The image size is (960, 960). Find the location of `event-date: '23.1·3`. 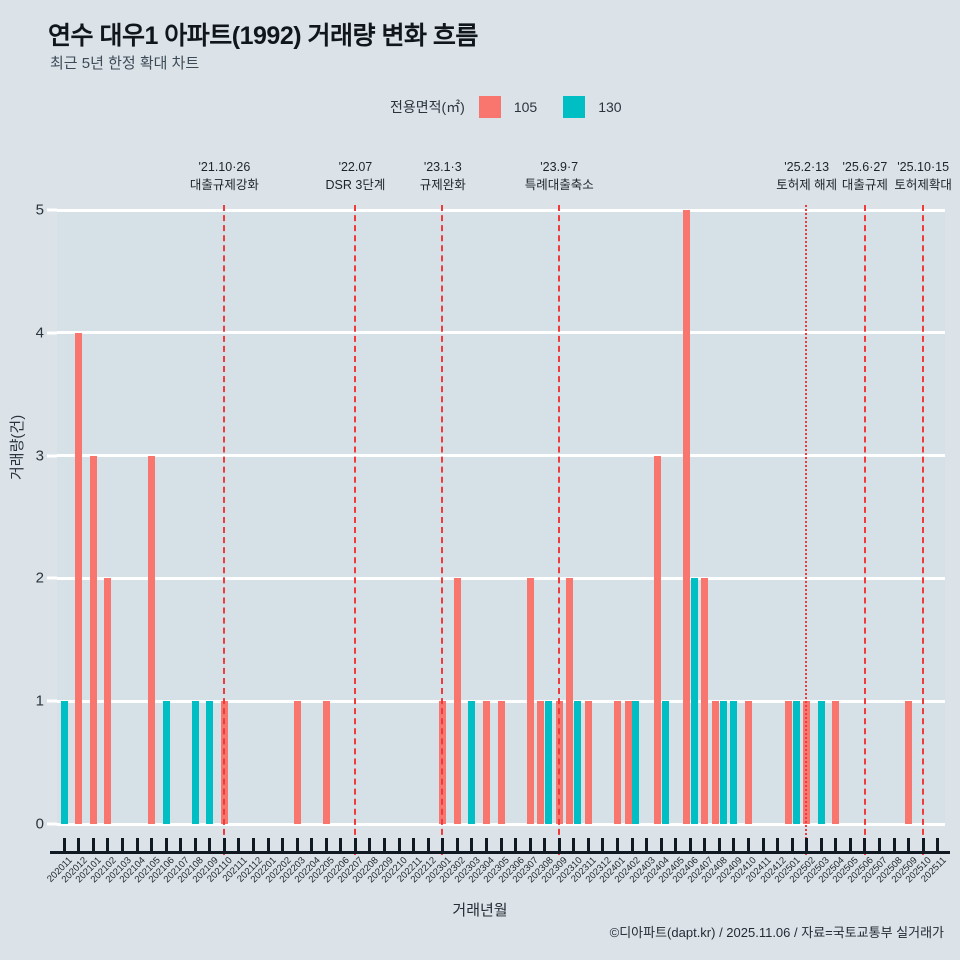

event-date: '23.1·3 is located at coordinates (442, 167).